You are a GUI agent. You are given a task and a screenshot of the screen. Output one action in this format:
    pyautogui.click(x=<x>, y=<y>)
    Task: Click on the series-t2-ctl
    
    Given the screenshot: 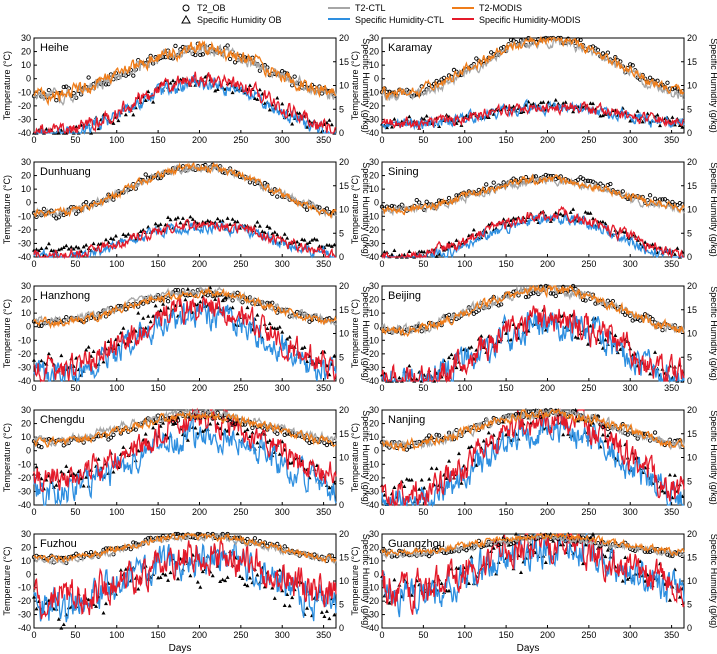 What is the action you would take?
    pyautogui.click(x=185, y=549)
    